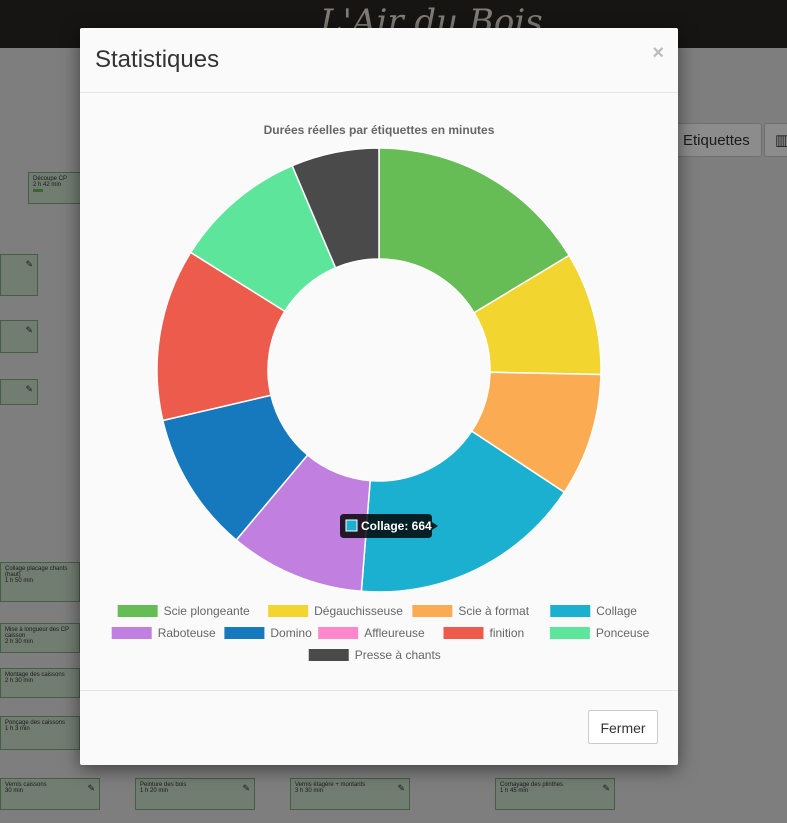  I want to click on tooltip-swatch, so click(351, 525).